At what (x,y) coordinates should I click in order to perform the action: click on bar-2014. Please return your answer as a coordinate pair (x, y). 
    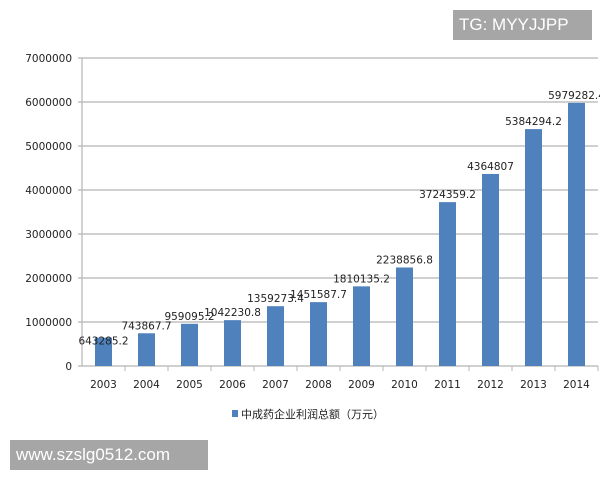
    Looking at the image, I should click on (576, 234).